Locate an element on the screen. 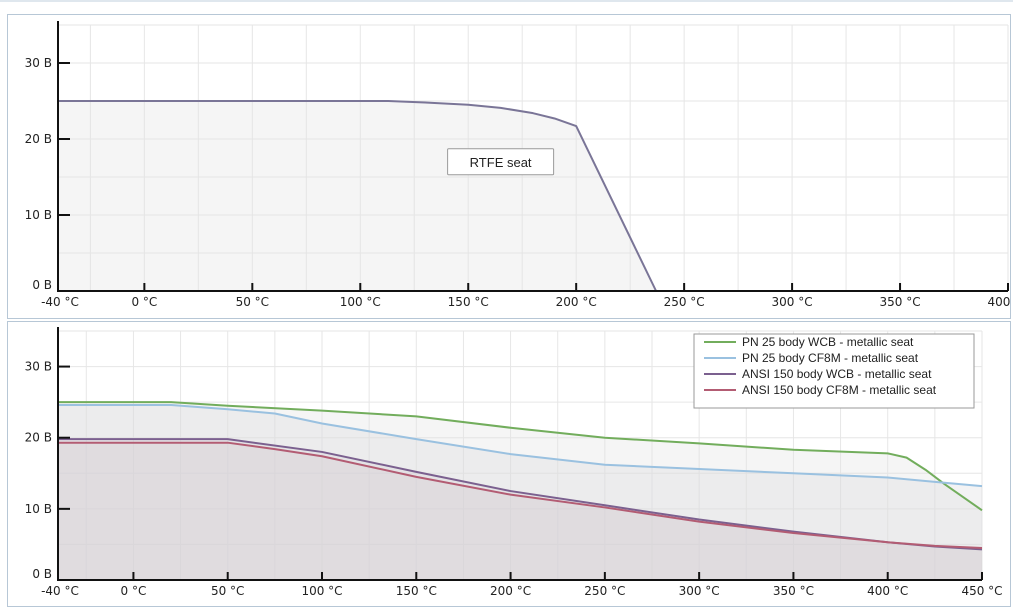  chart1-y-tick-label: 10 B is located at coordinates (38, 215).